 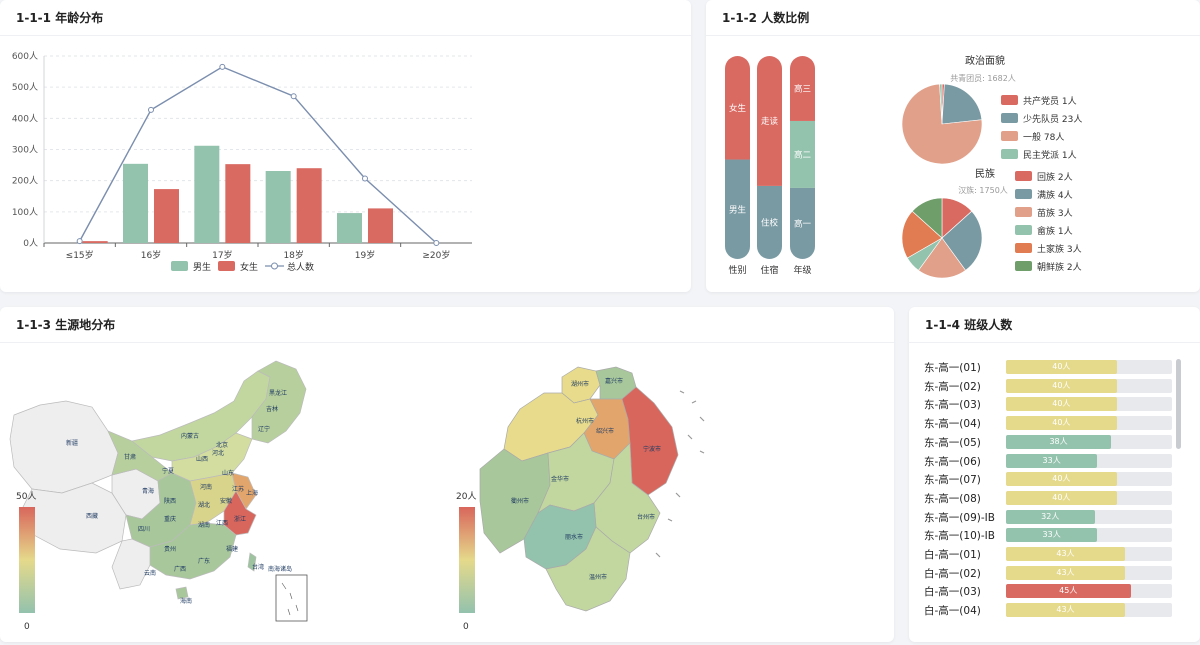 What do you see at coordinates (279, 402) in the screenshot?
I see `map-region-dongbei` at bounding box center [279, 402].